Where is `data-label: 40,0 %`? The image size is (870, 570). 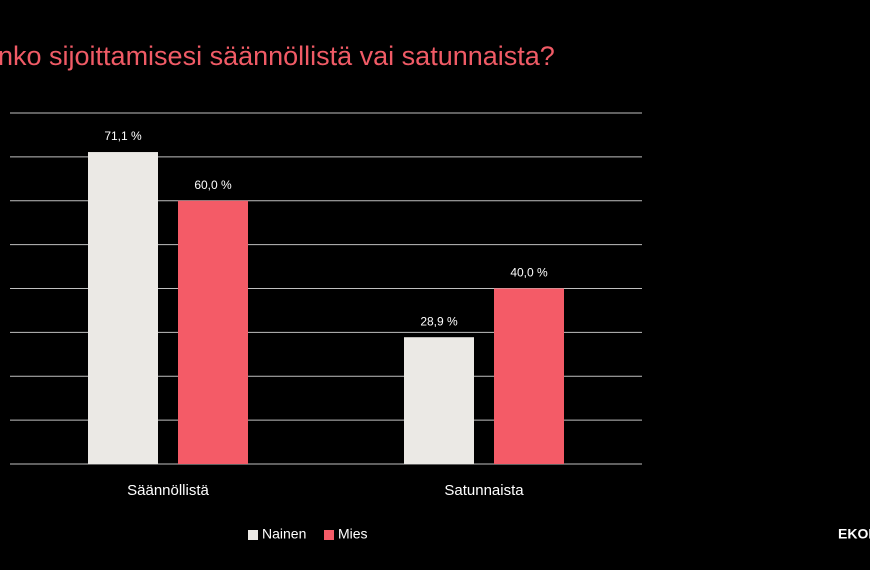 data-label: 40,0 % is located at coordinates (529, 273).